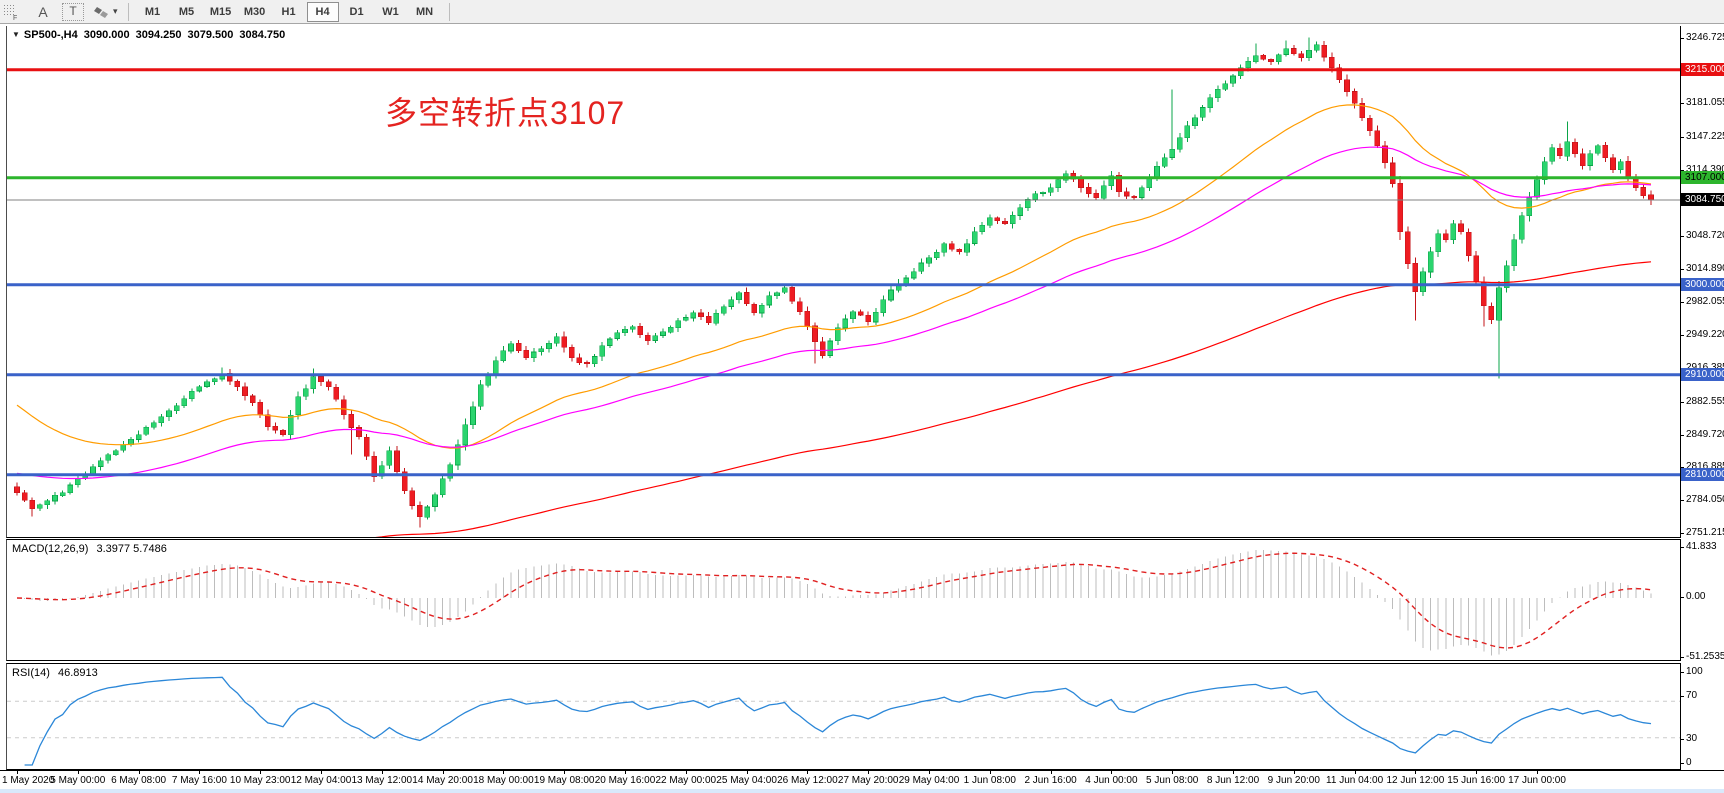 The image size is (1724, 793). What do you see at coordinates (356, 11) in the screenshot?
I see `timeframe-d1-button: D1` at bounding box center [356, 11].